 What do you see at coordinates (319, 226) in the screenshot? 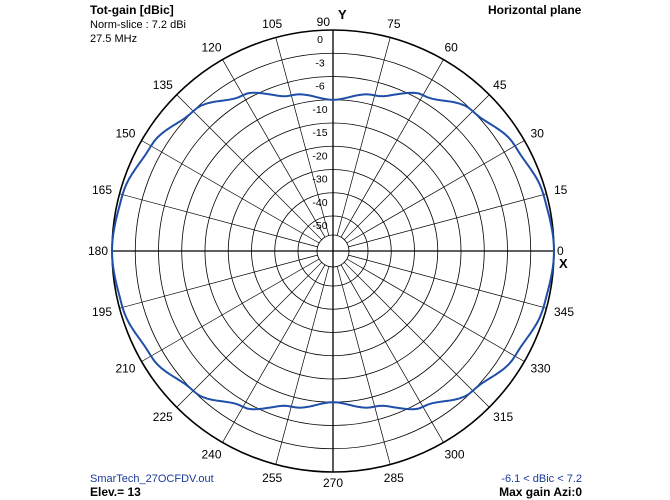
I see `radial-tick-label: -50` at bounding box center [319, 226].